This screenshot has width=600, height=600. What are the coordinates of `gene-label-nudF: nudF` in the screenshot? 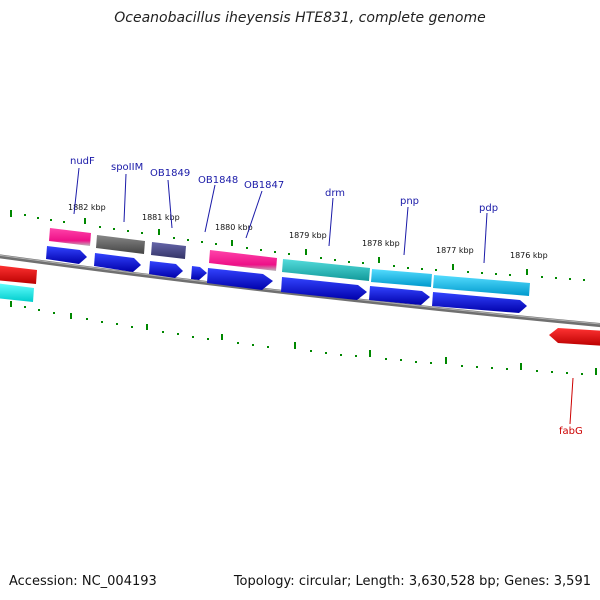 It's located at (82, 161).